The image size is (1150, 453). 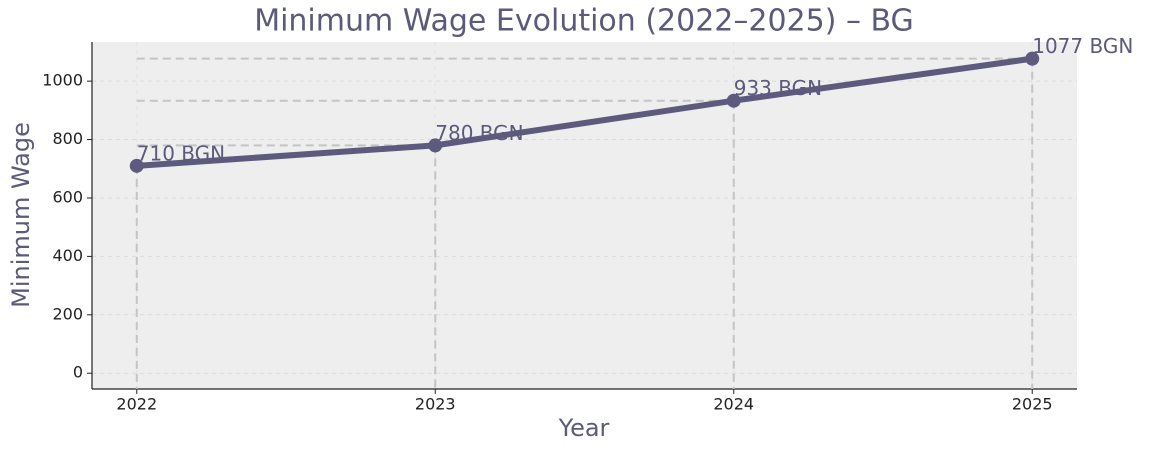 I want to click on chart-title: Minimum Wage Evolution (2022–2025) – BG, so click(x=584, y=21).